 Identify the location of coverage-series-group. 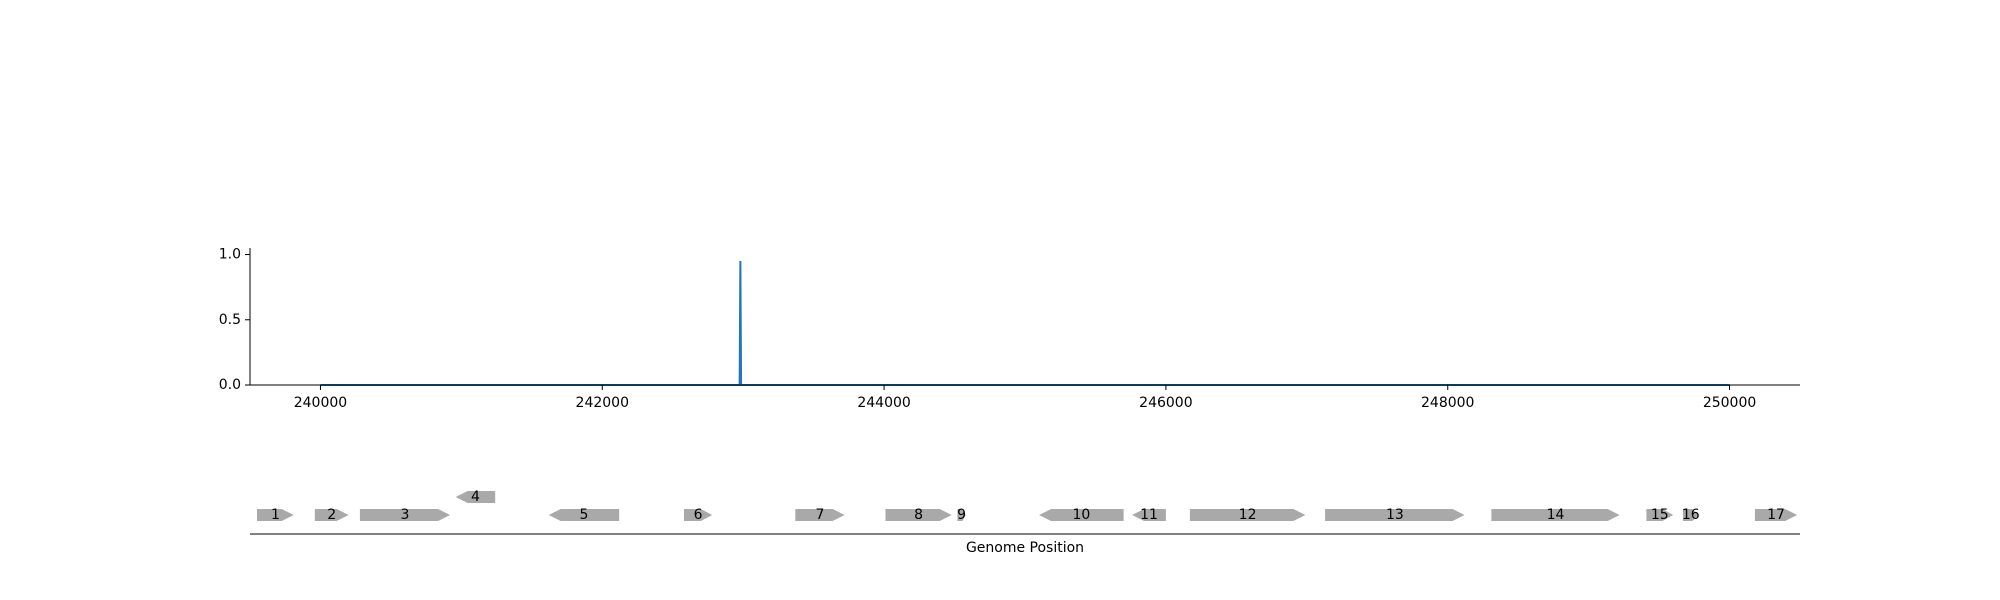
(1025, 323).